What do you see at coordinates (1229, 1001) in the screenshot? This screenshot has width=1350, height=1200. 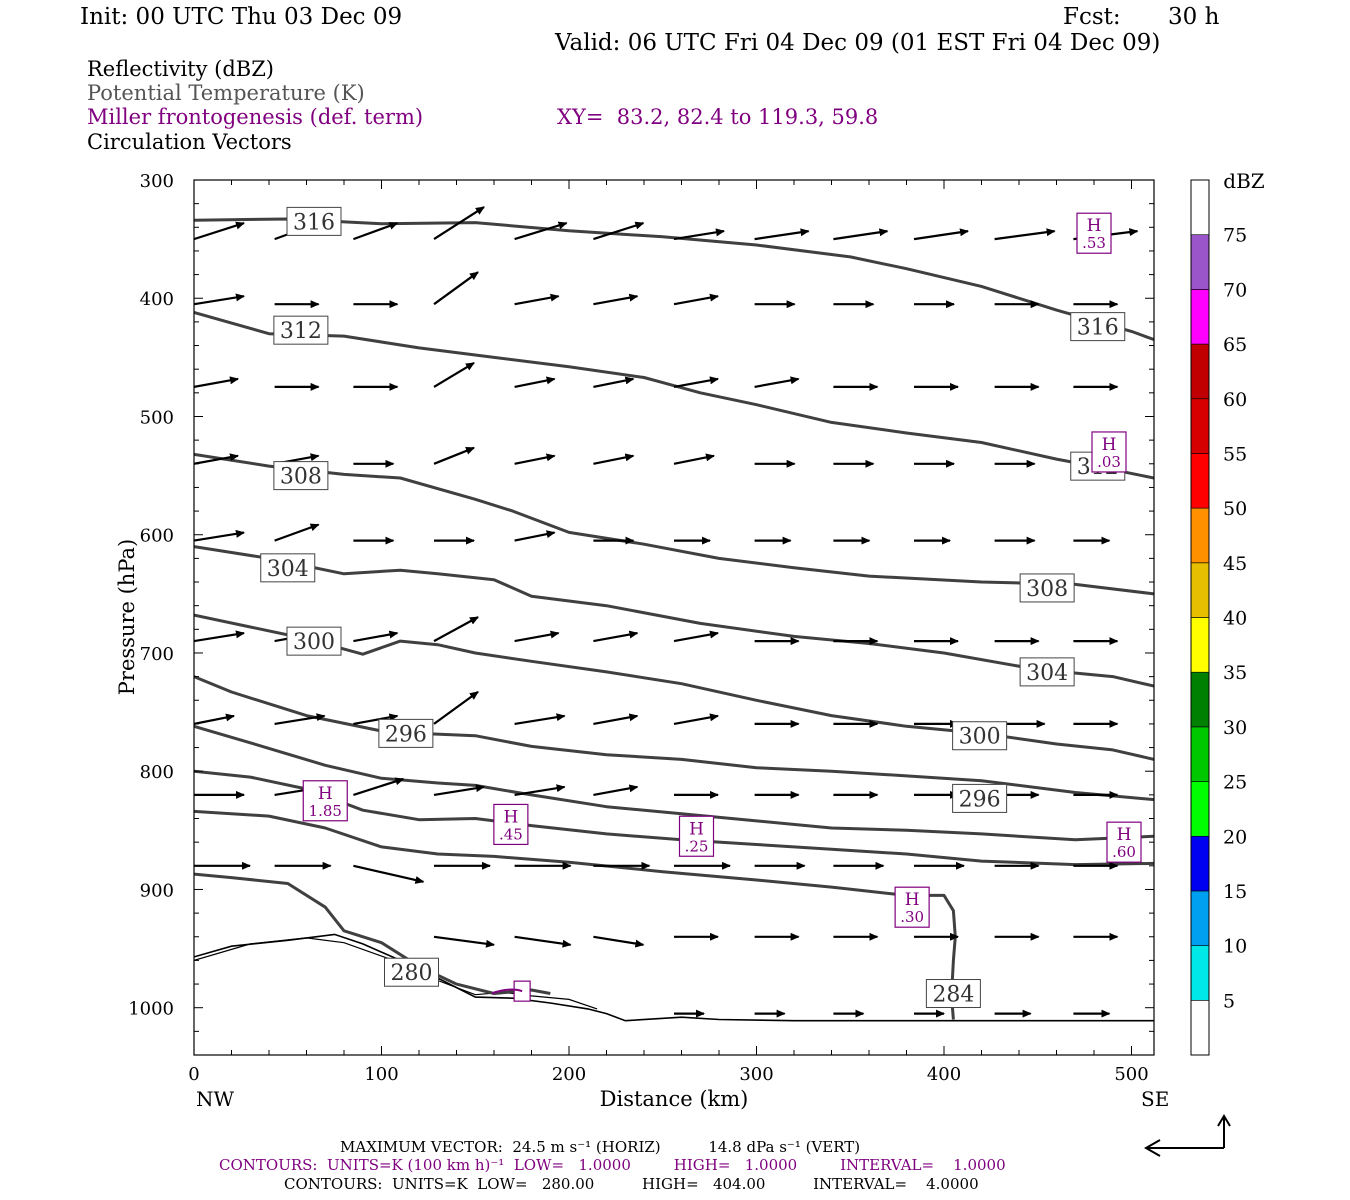 I see `colorbar-level-label: 5` at bounding box center [1229, 1001].